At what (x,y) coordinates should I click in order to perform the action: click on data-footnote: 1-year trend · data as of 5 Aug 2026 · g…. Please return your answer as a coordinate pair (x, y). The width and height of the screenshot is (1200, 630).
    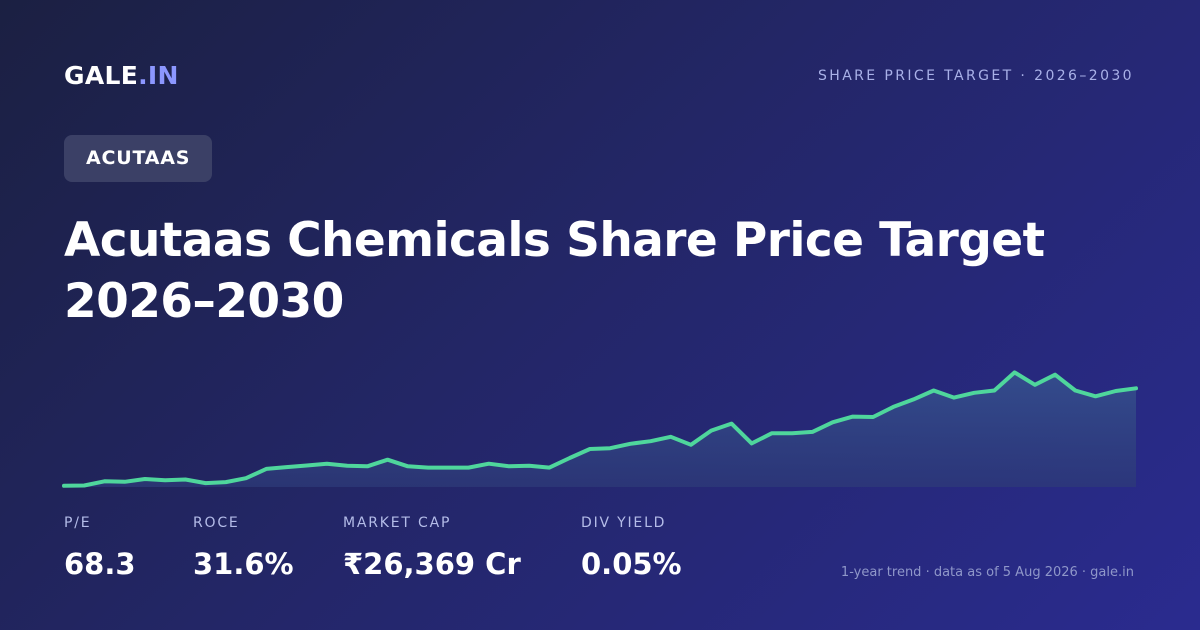
    Looking at the image, I should click on (987, 572).